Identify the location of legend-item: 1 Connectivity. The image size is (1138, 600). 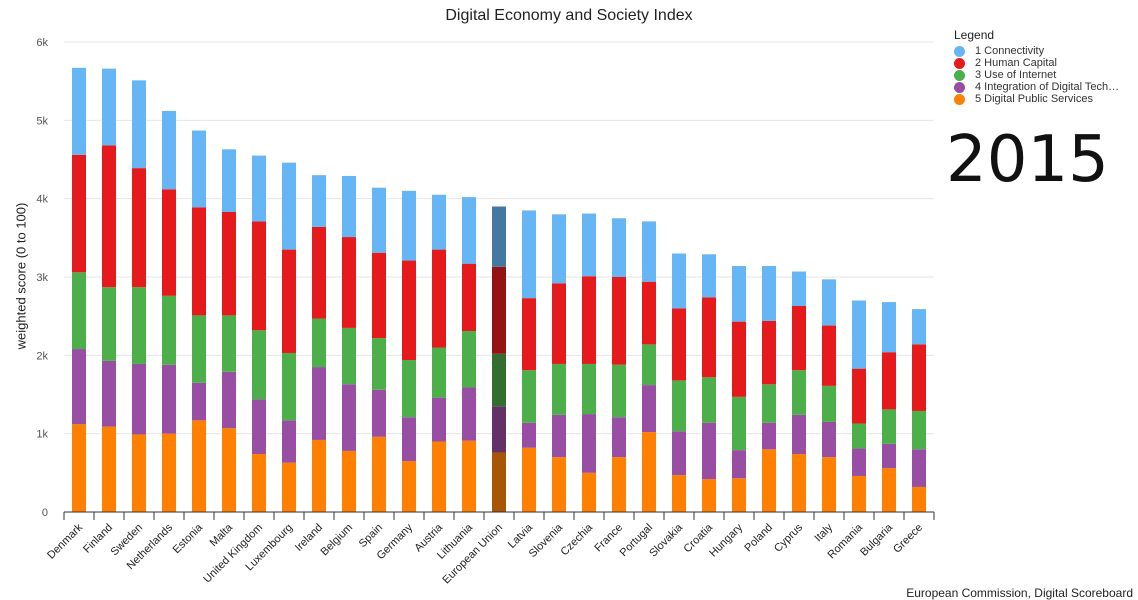
(1044, 51).